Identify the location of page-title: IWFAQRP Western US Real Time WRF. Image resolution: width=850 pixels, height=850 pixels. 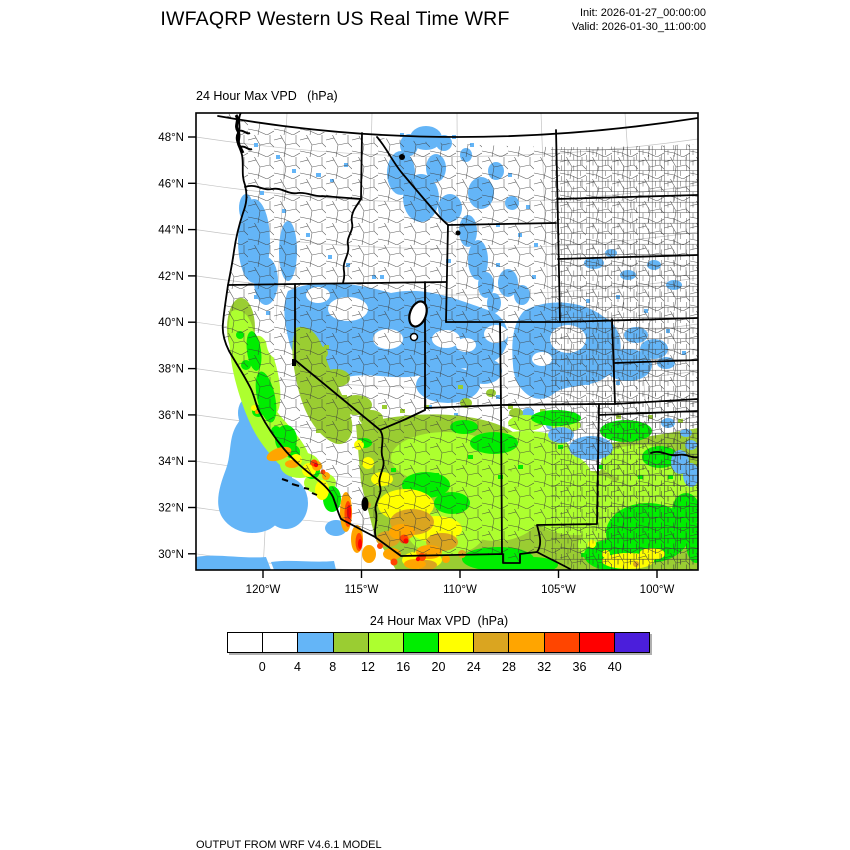
(335, 19).